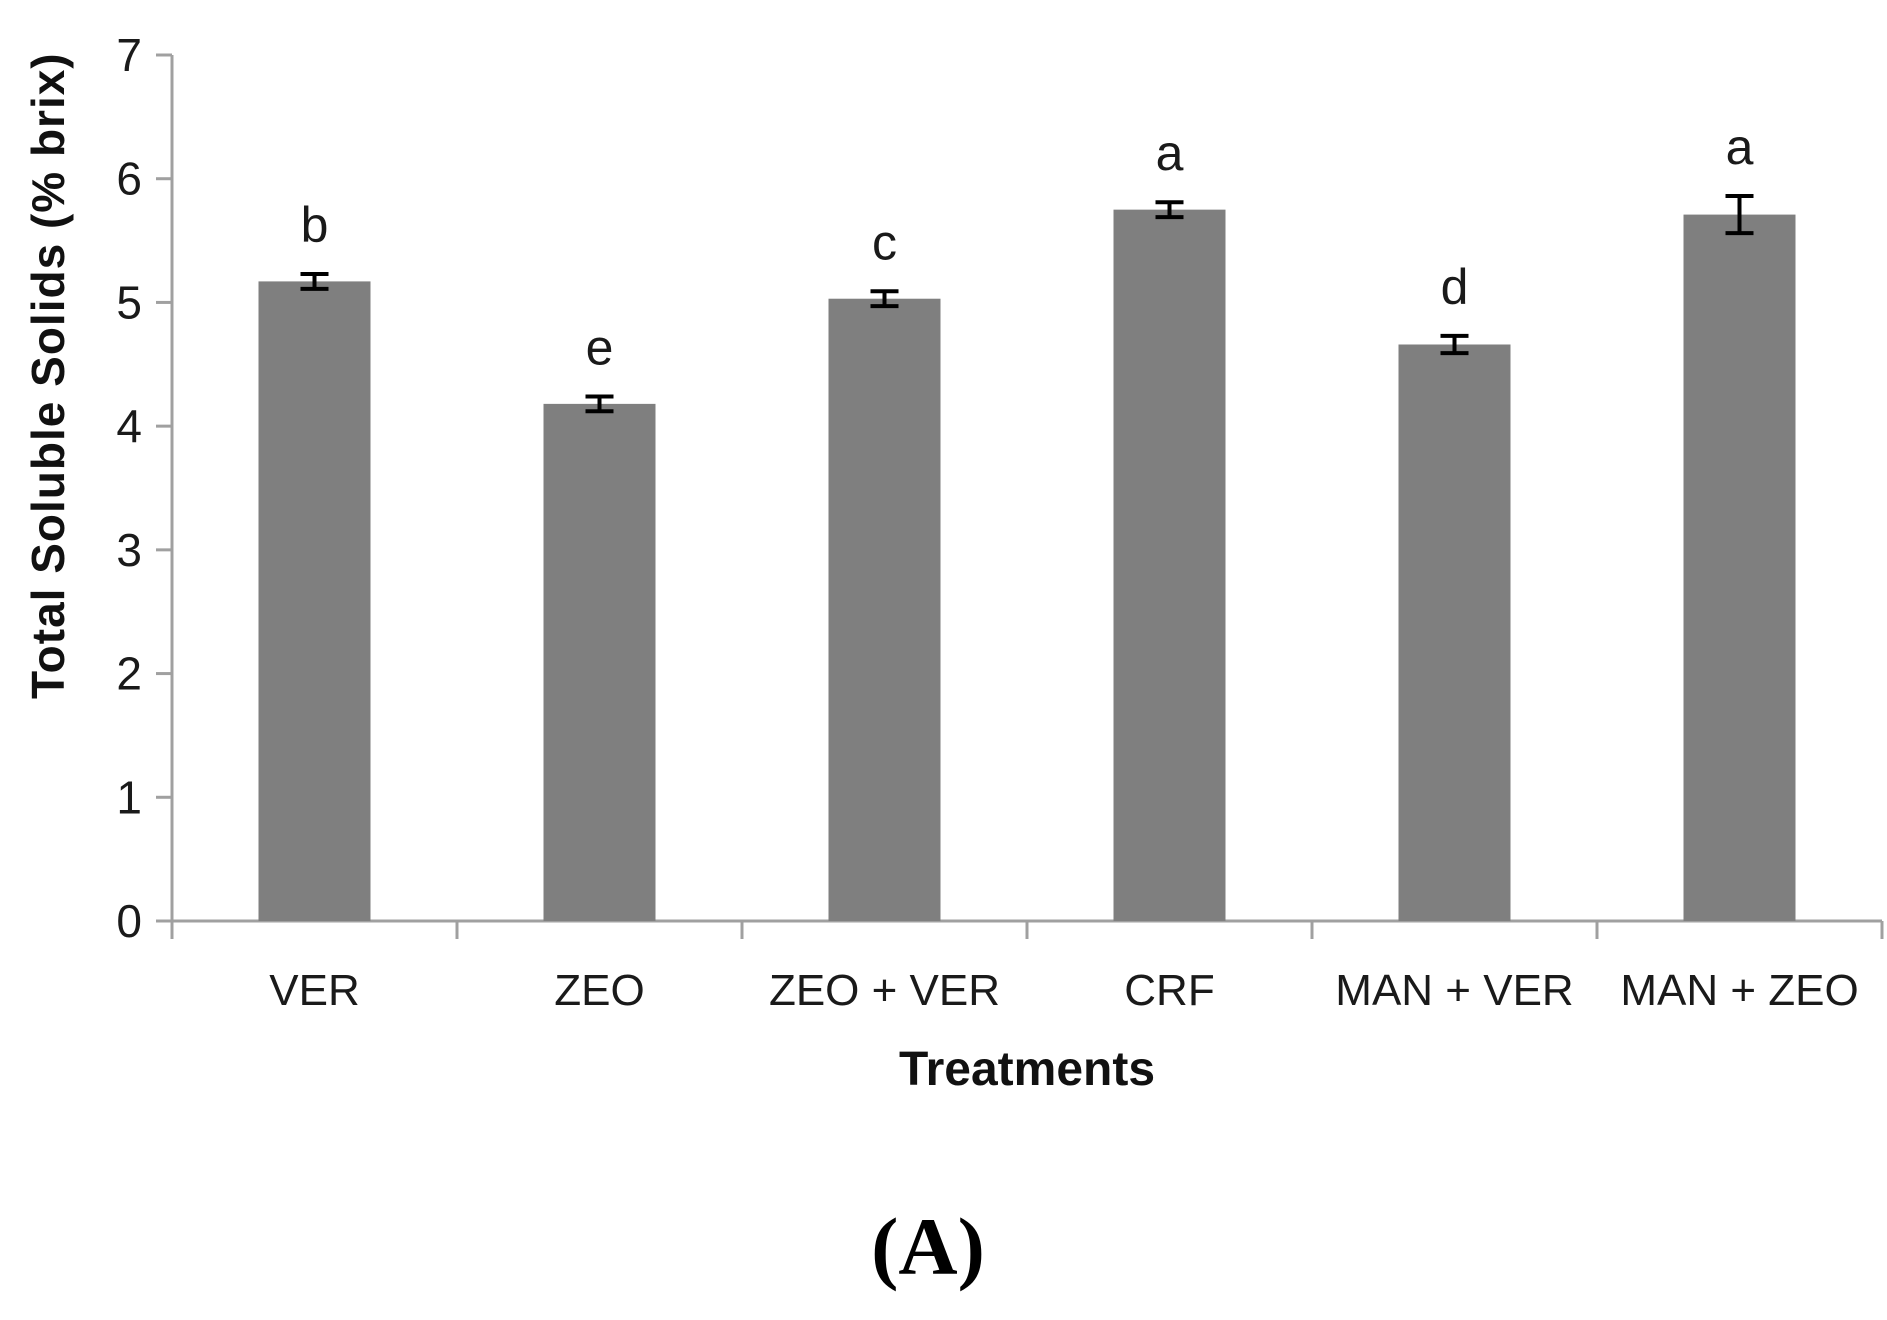 The image size is (1887, 1320). What do you see at coordinates (884, 242) in the screenshot?
I see `significance-letter: c` at bounding box center [884, 242].